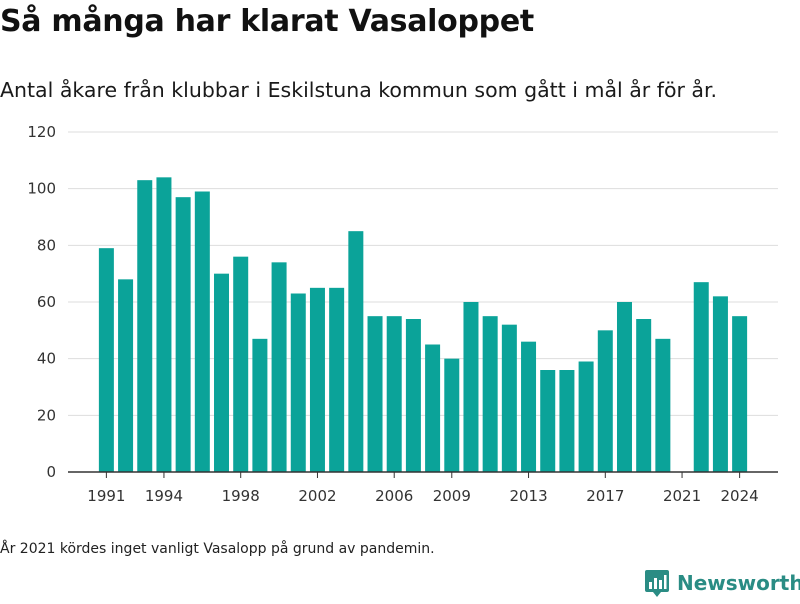 The width and height of the screenshot is (800, 604). I want to click on brand-name: Newsworthy, so click(738, 583).